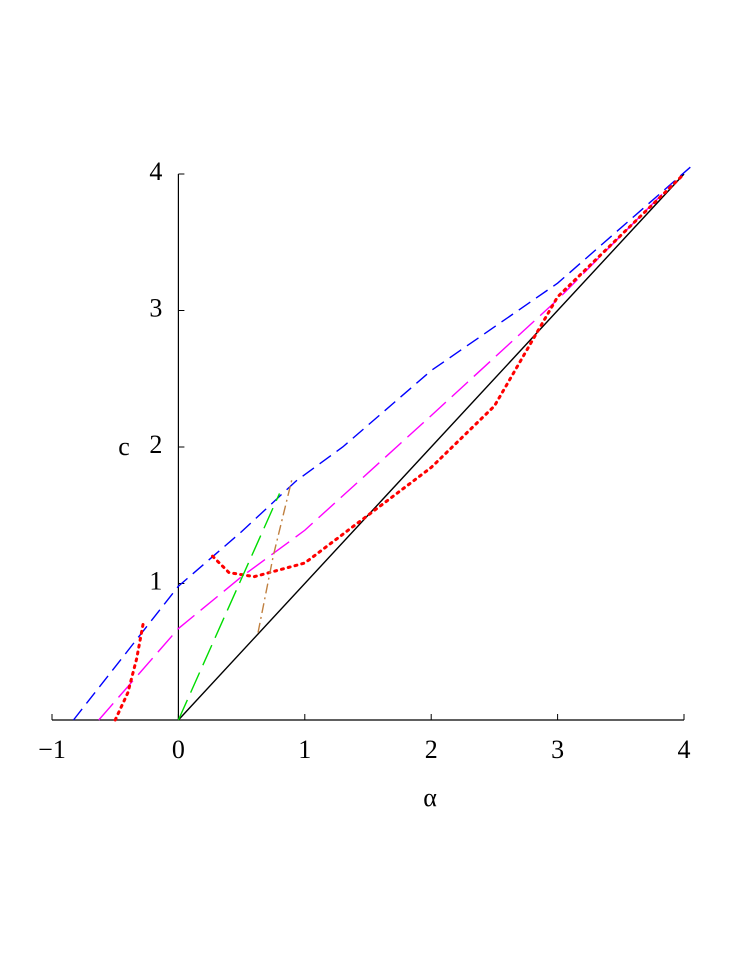 Image resolution: width=747 pixels, height=967 pixels. Describe the element at coordinates (155, 307) in the screenshot. I see `y-tick-label: 3` at that location.